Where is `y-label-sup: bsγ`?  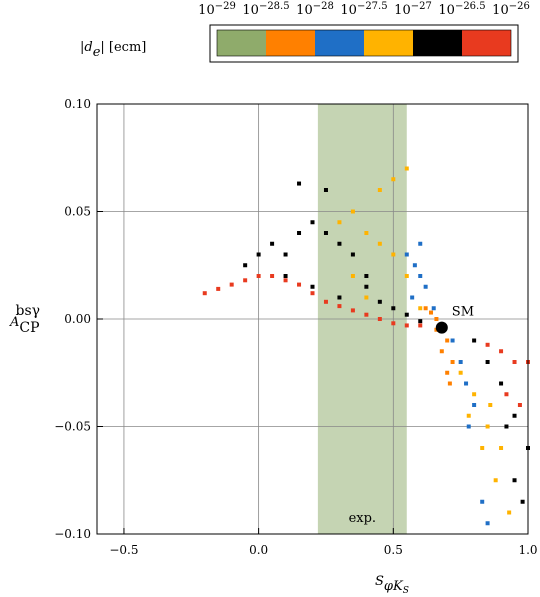 y-label-sup: bsγ is located at coordinates (28, 311).